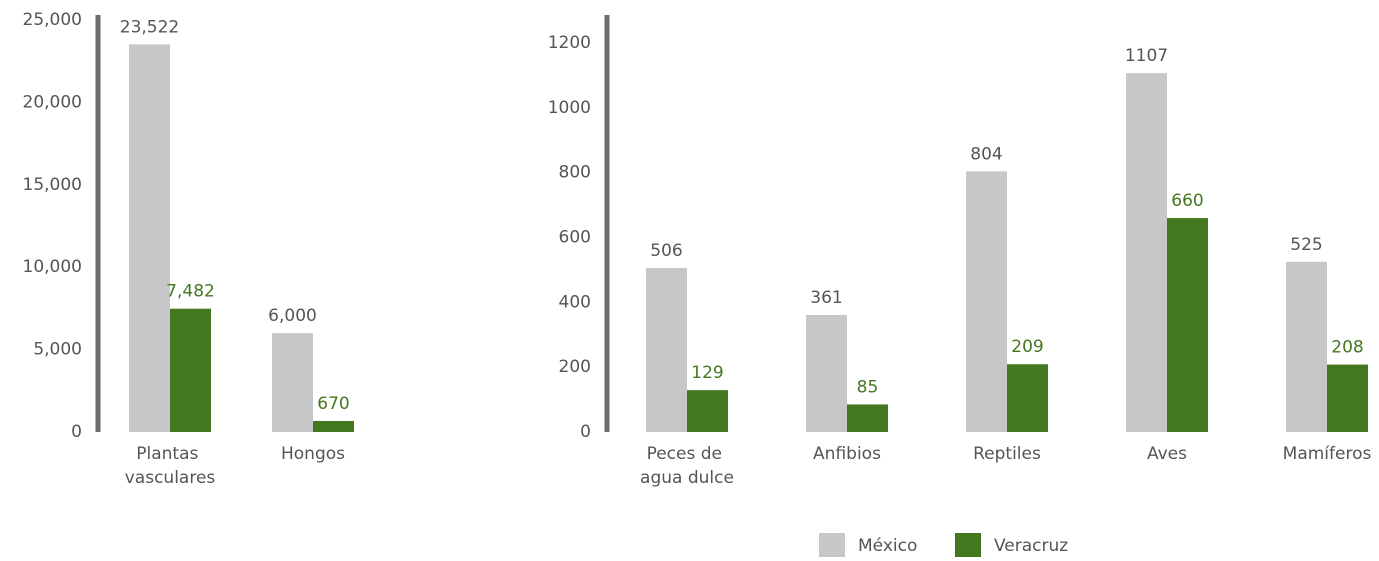 This screenshot has height=561, width=1379. I want to click on y-tick-label: 200, so click(575, 367).